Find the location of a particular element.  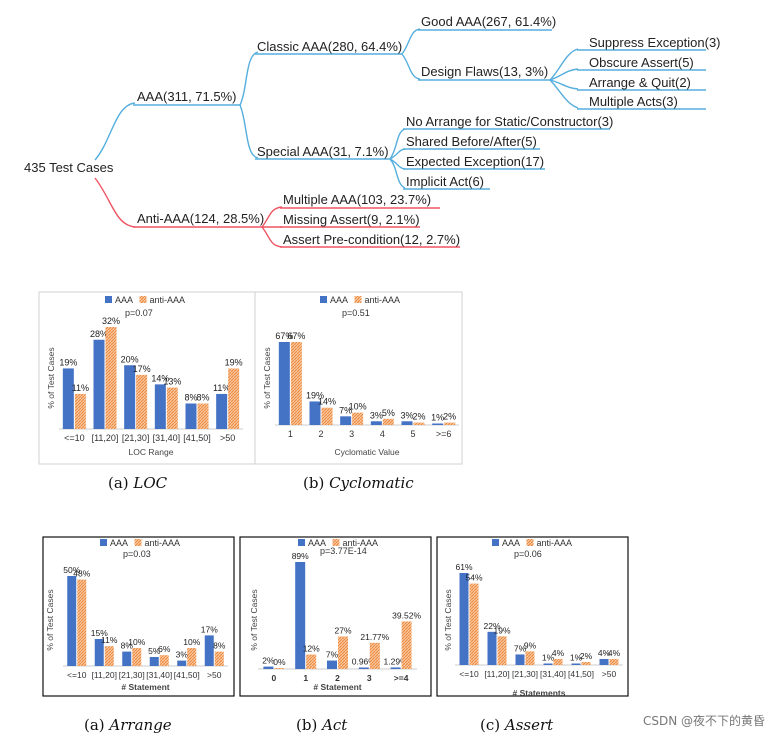

data-label-anti-aaa: 0% is located at coordinates (279, 662).